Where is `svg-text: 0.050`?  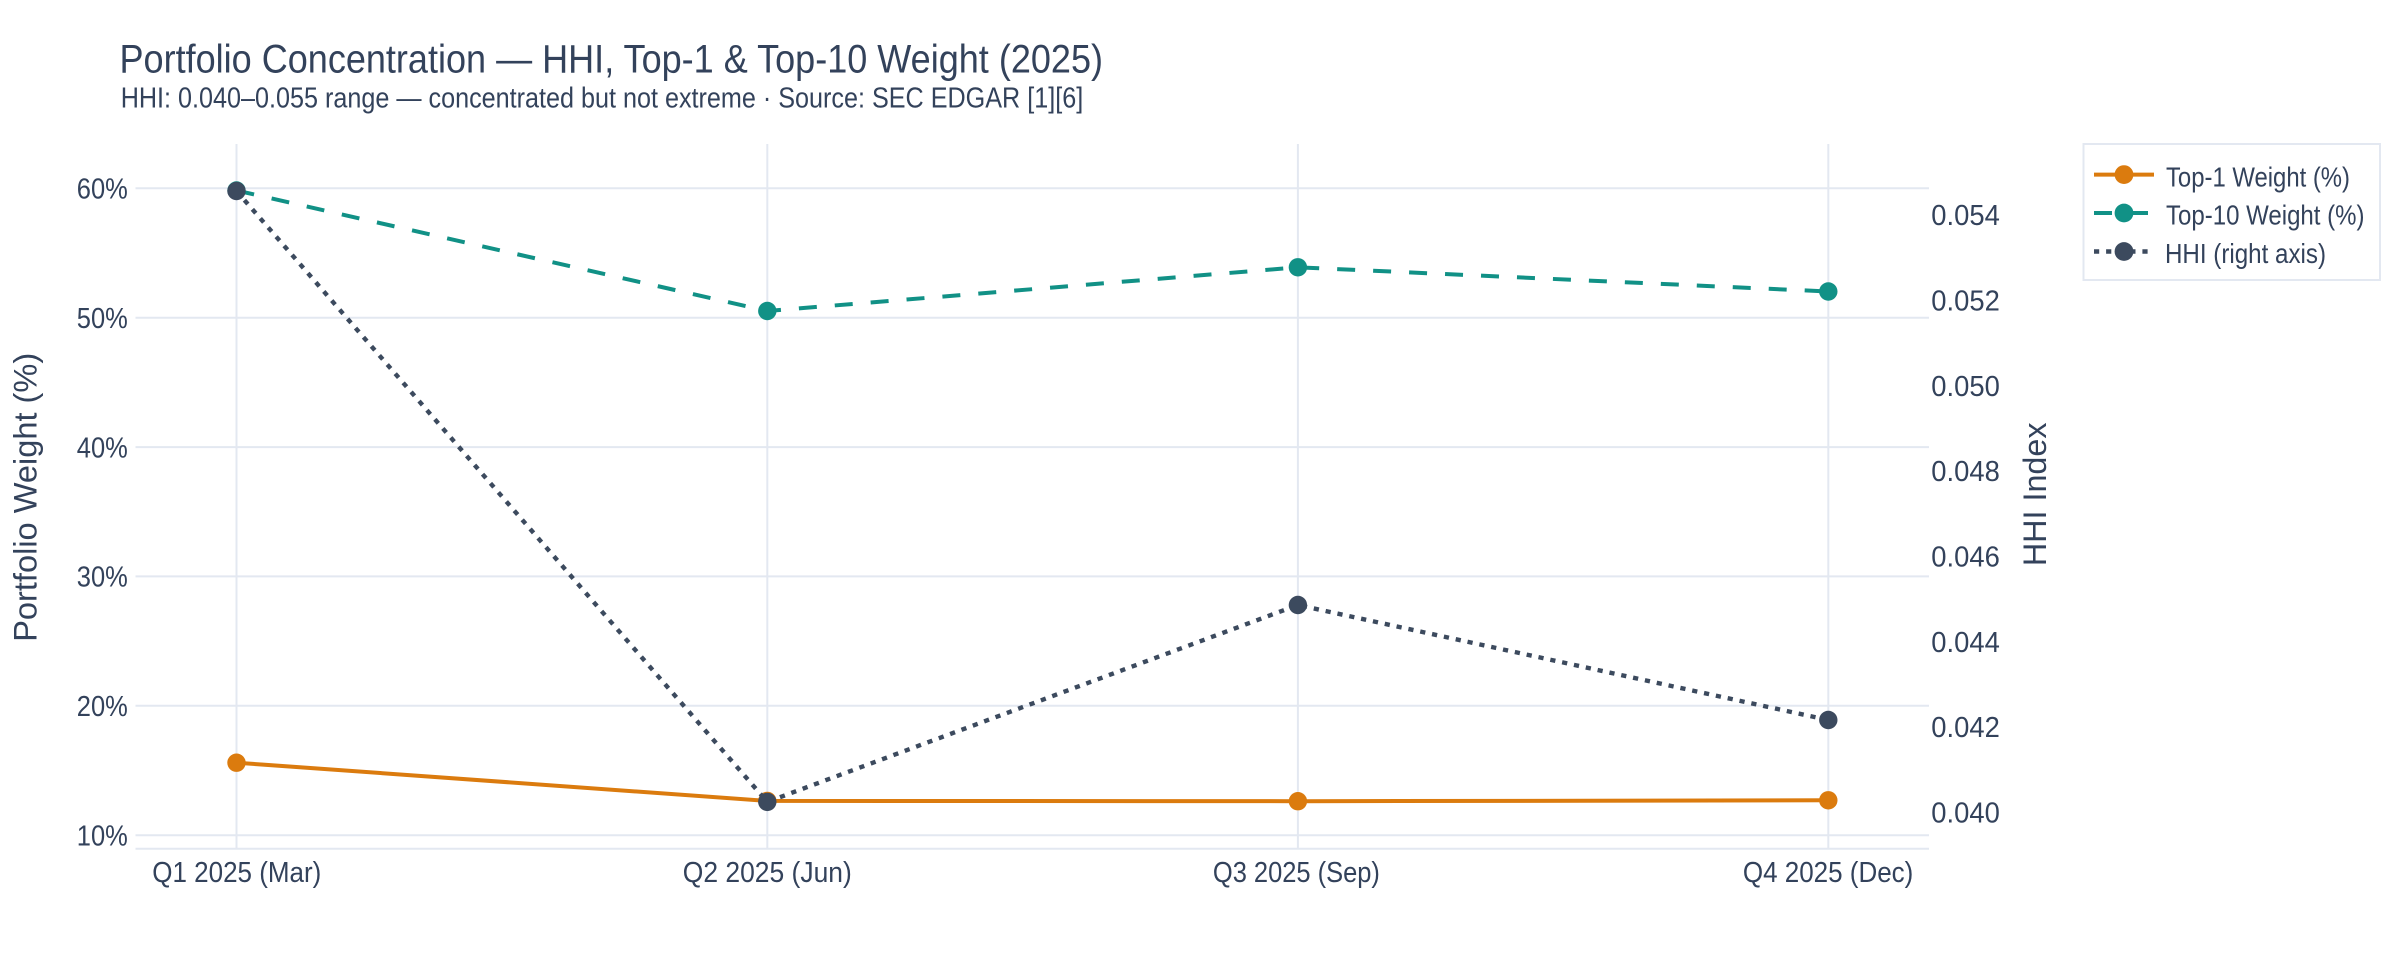 svg-text: 0.050 is located at coordinates (1965, 387).